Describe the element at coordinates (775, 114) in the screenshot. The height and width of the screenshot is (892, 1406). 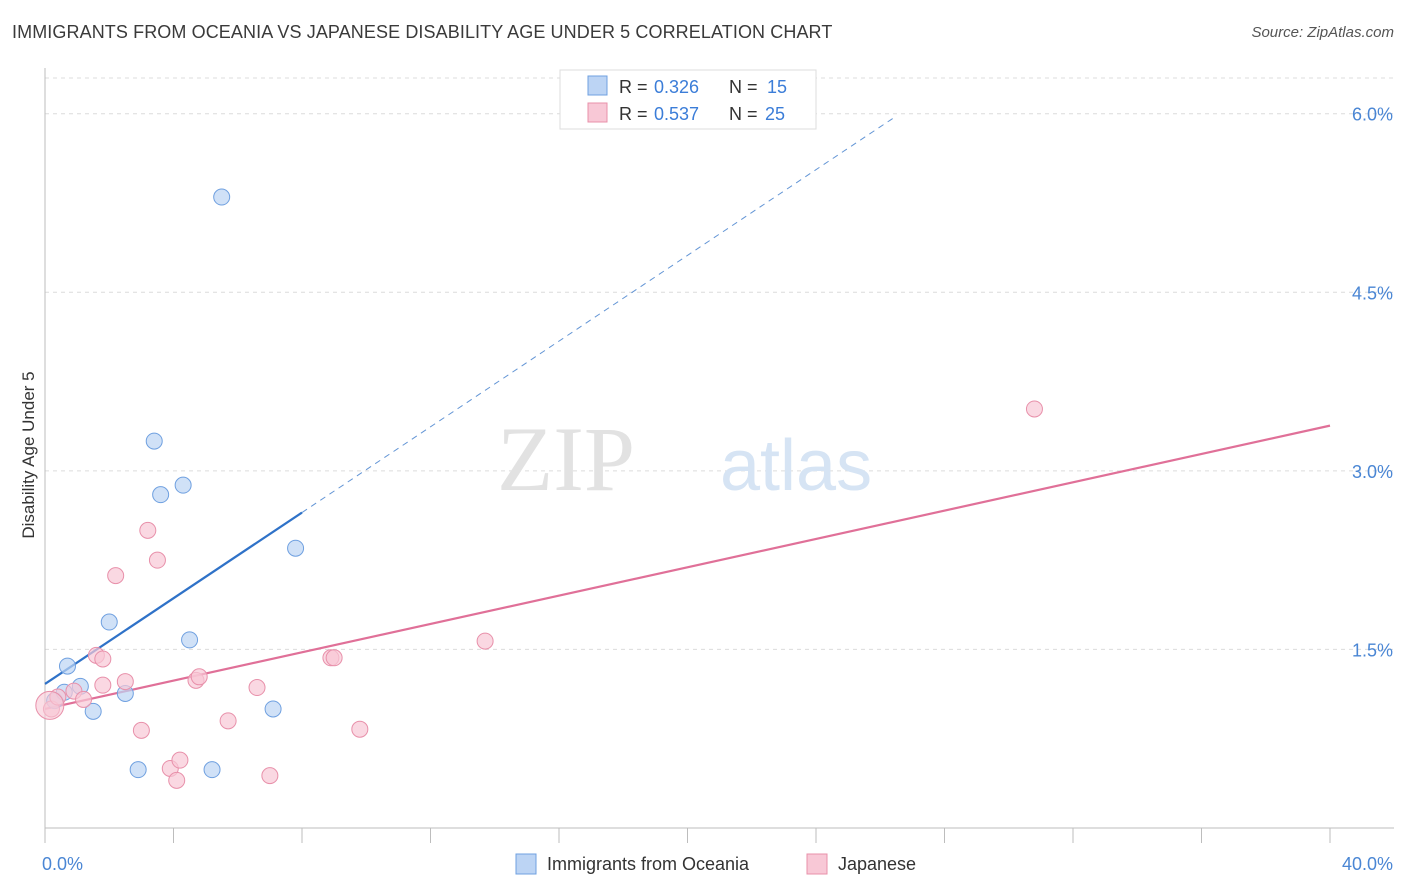
I see `stats-n-value: 25` at that location.